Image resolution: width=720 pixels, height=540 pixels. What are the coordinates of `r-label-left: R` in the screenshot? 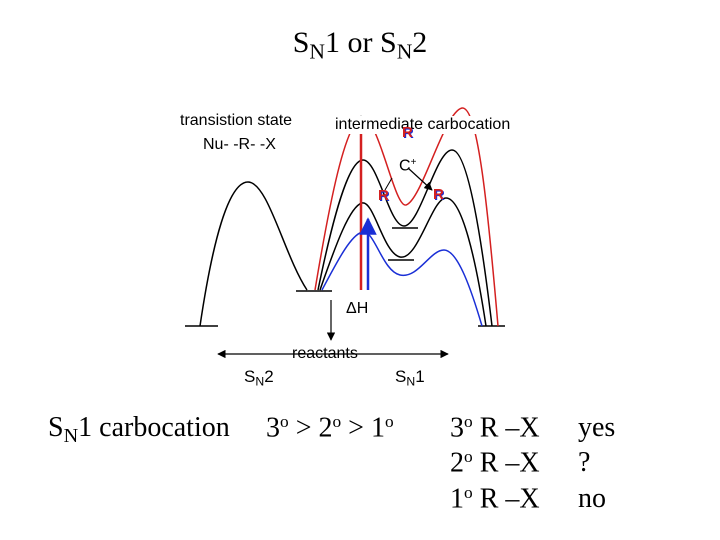 It's located at (383, 195).